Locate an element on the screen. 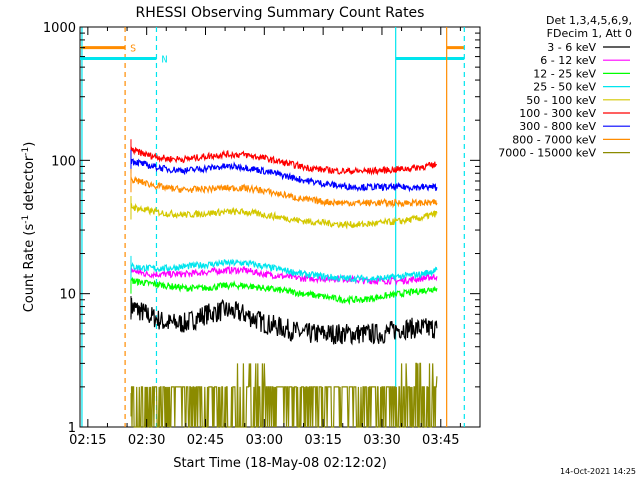 This screenshot has height=480, width=640. x-tick-label: 02:30 is located at coordinates (146, 440).